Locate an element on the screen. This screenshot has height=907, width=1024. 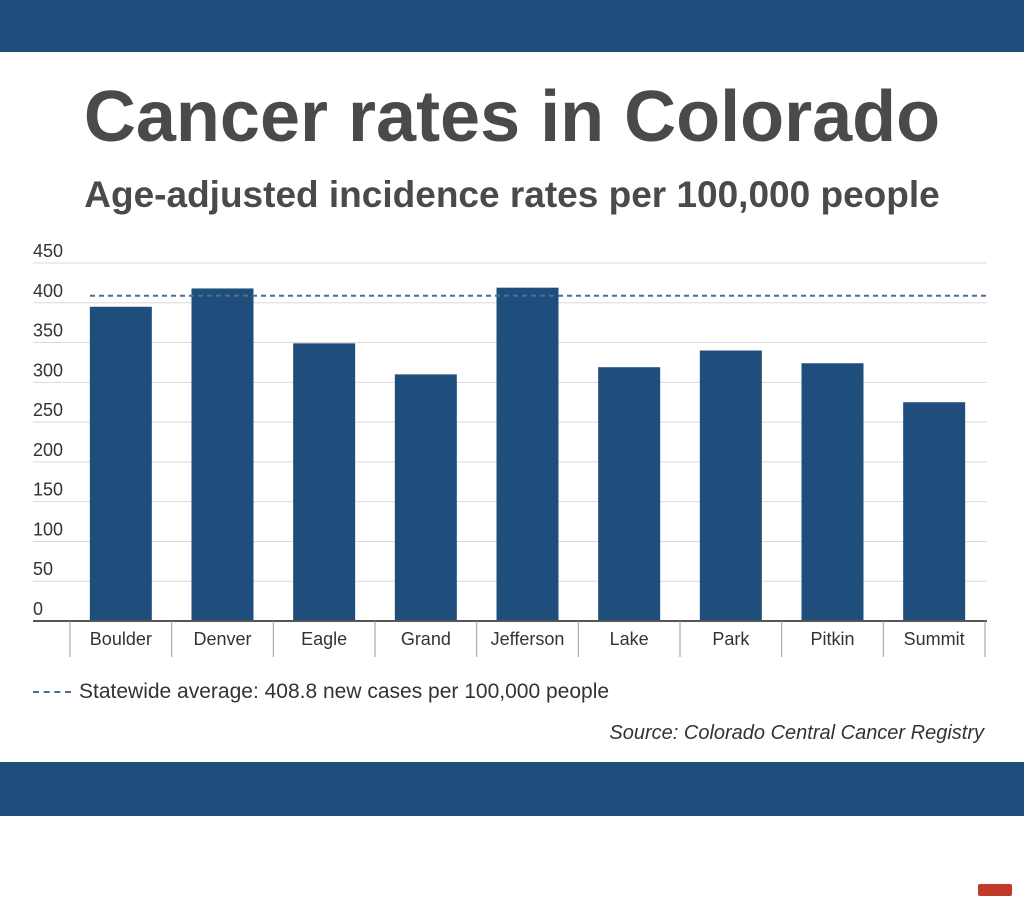
source-note: Source: Colorado Central Cancer Registry is located at coordinates (796, 733).